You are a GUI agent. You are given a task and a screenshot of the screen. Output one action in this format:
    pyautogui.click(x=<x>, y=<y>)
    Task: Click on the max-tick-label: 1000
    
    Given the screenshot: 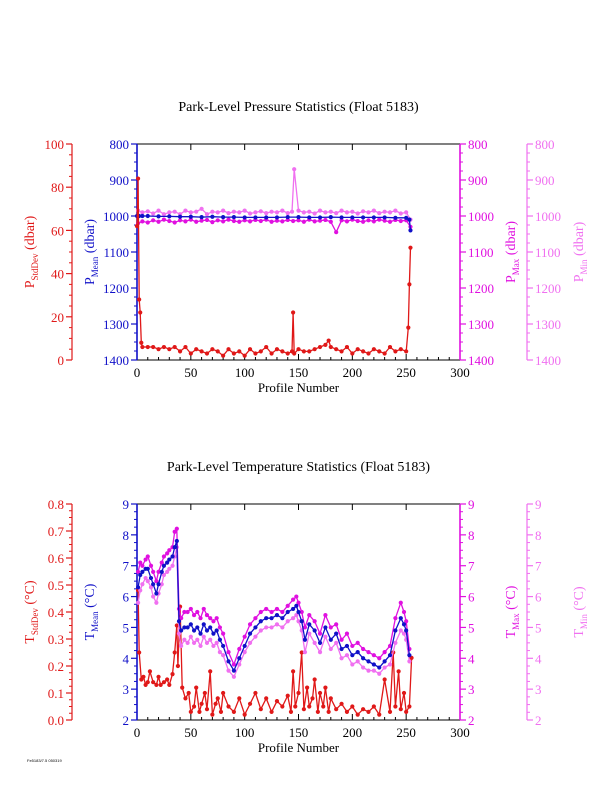 What is the action you would take?
    pyautogui.click(x=481, y=216)
    